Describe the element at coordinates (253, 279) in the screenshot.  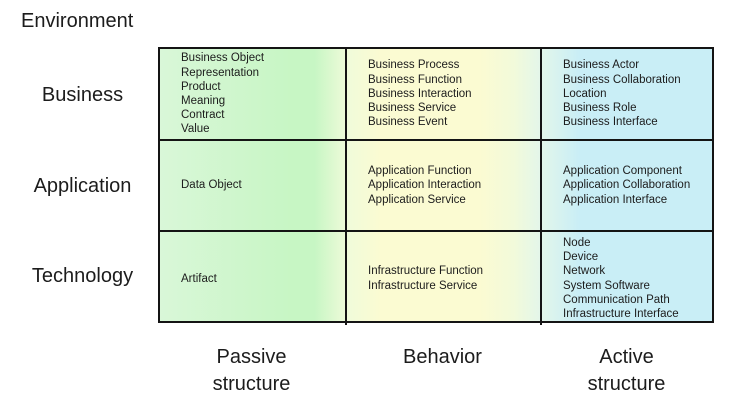
I see `cell-technology-passive-structure: Artifact` at that location.